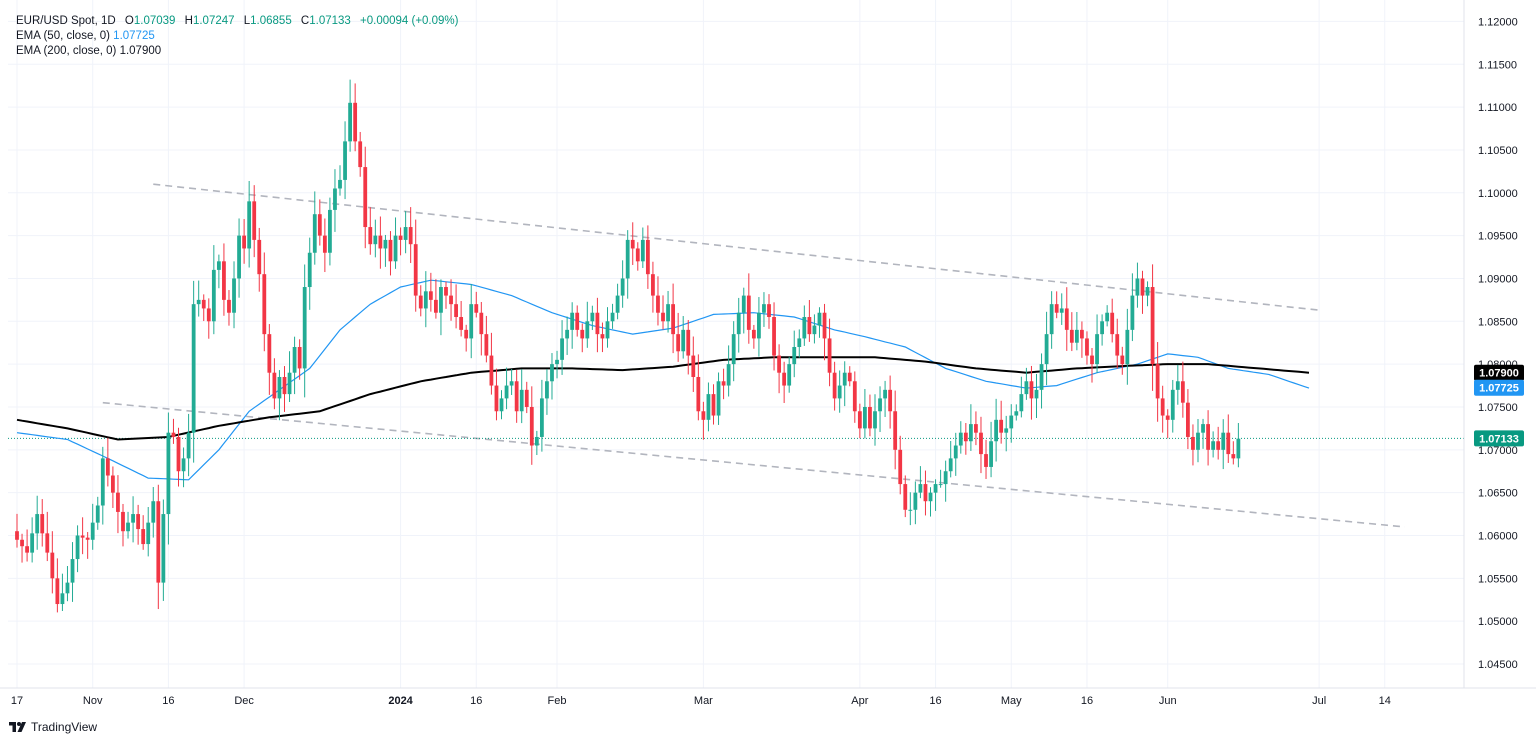  What do you see at coordinates (93, 701) in the screenshot?
I see `x-tick-label: Nov` at bounding box center [93, 701].